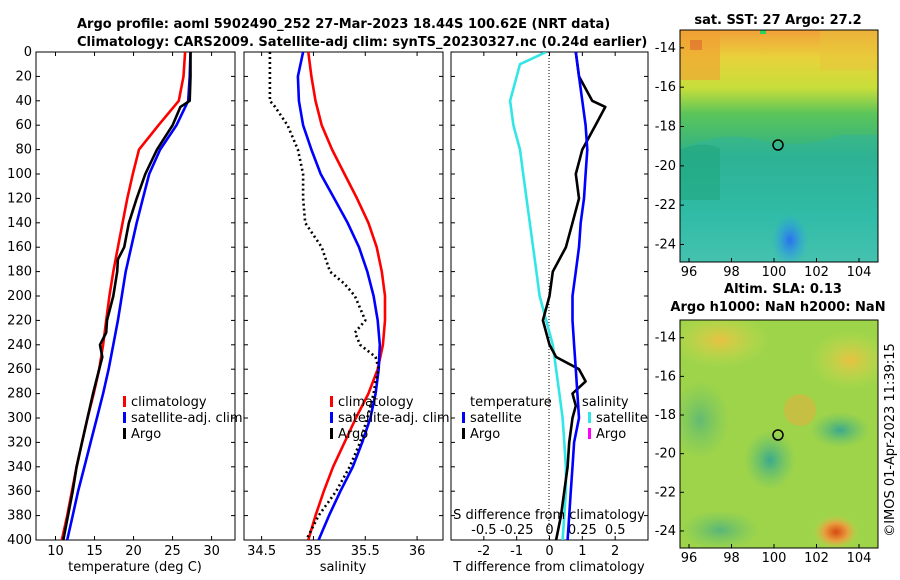 Image resolution: width=900 pixels, height=580 pixels. Describe the element at coordinates (605, 402) in the screenshot. I see `legend-salinity-title: salinity` at that location.